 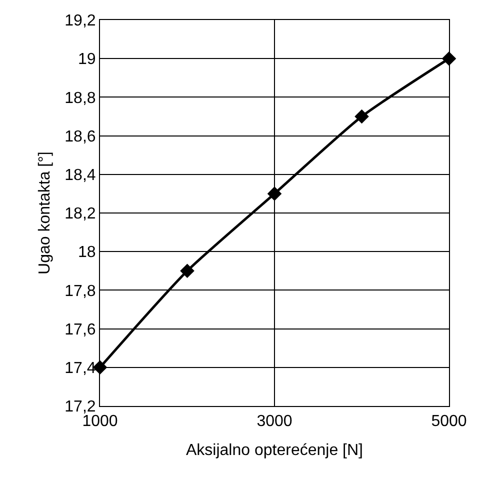 What do you see at coordinates (87, 59) in the screenshot?
I see `y-tick-label: 19` at bounding box center [87, 59].